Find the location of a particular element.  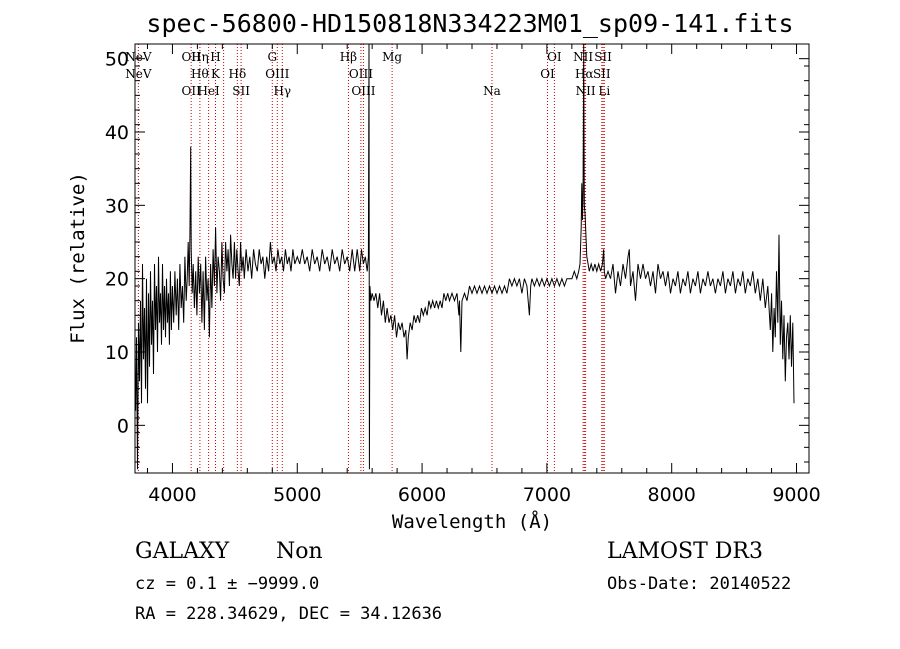

line-marker-label: H is located at coordinates (215, 57).